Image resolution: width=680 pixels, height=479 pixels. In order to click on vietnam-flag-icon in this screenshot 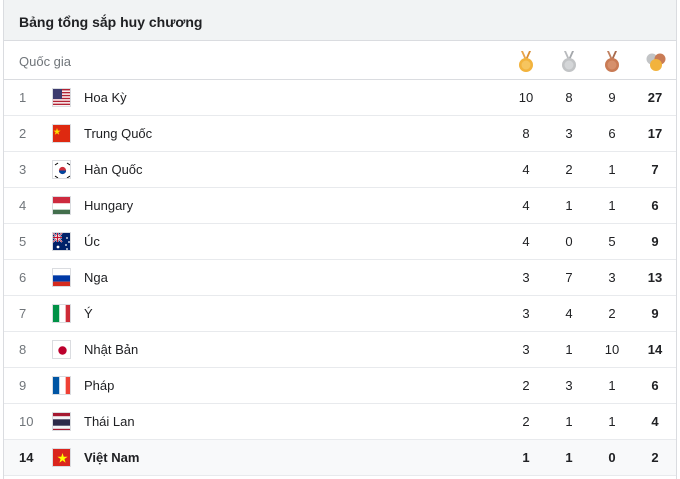, I will do `click(61, 457)`.